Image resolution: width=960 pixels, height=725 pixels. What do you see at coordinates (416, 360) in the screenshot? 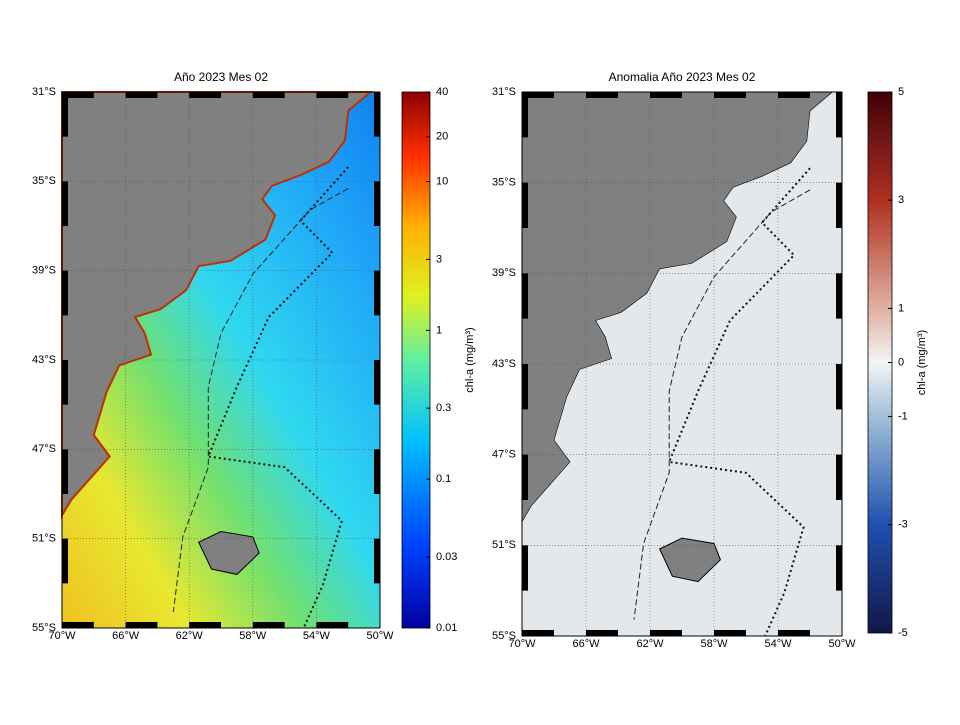
I see `colorbar` at bounding box center [416, 360].